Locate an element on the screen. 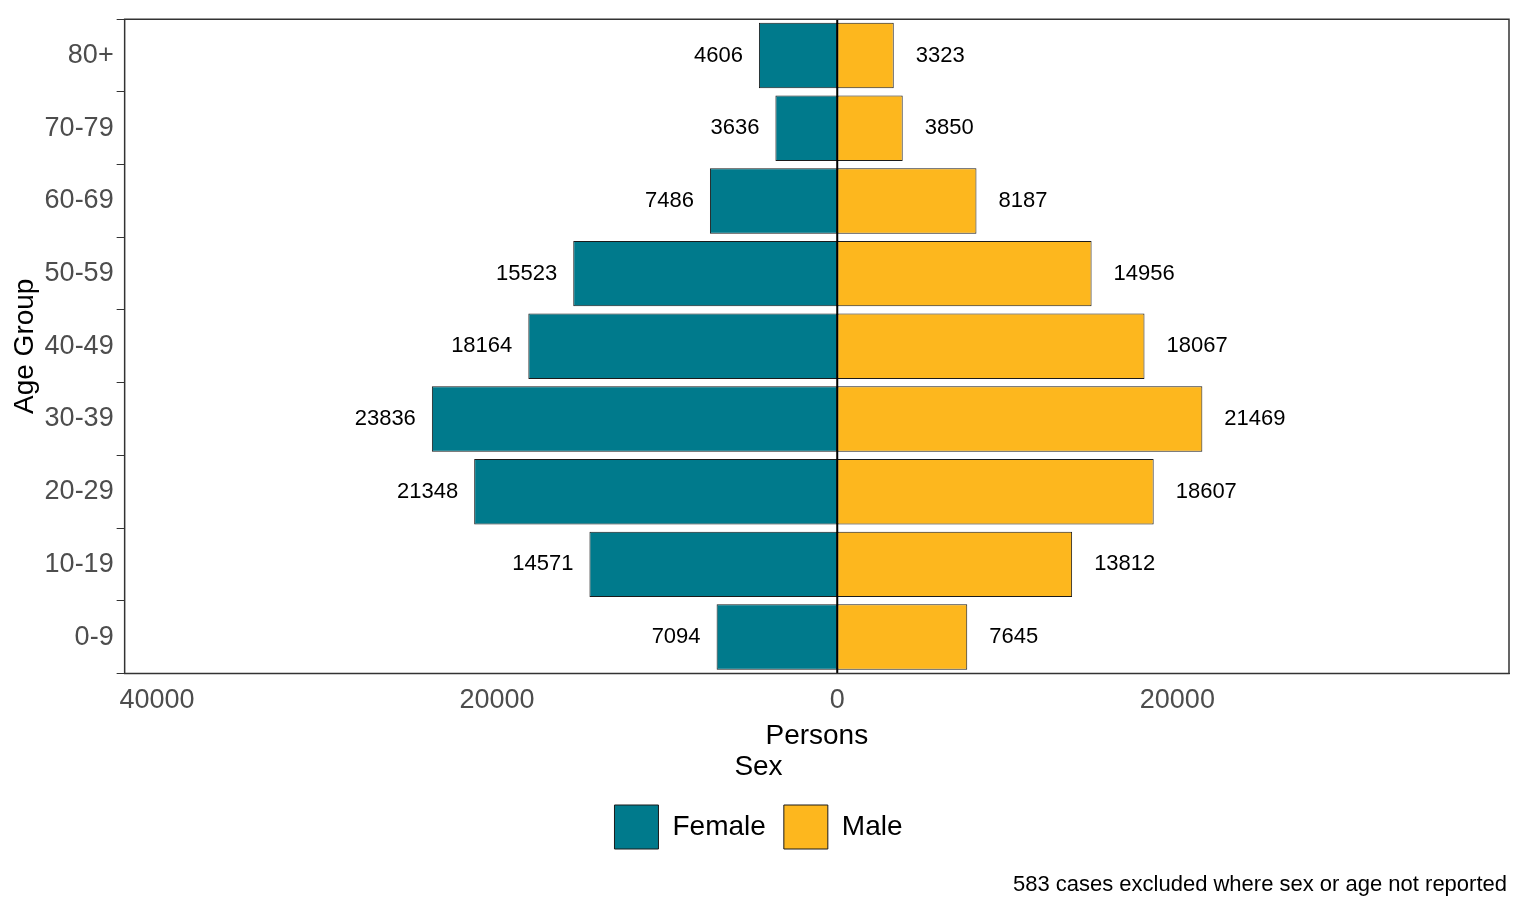 This screenshot has width=1515, height=899. data-label: 7645 is located at coordinates (1014, 636).